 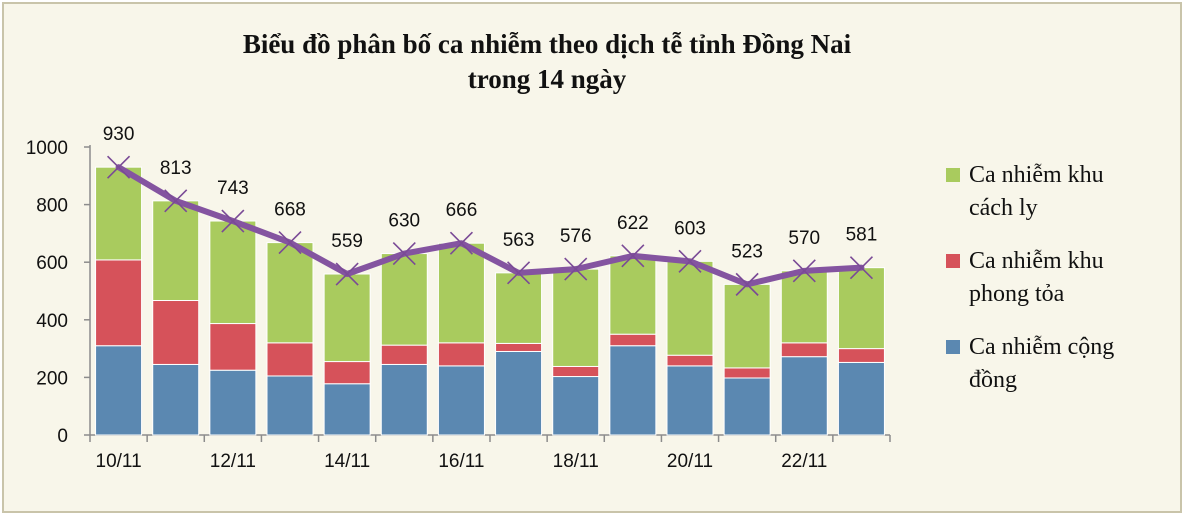 I want to click on x-tick-label: 12/11, so click(x=233, y=461).